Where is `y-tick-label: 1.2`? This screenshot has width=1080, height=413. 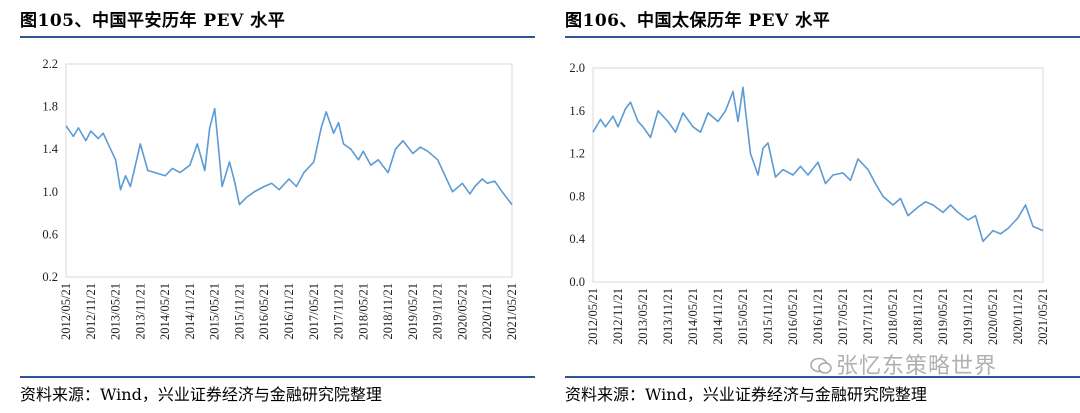
y-tick-label: 1.2 is located at coordinates (577, 154).